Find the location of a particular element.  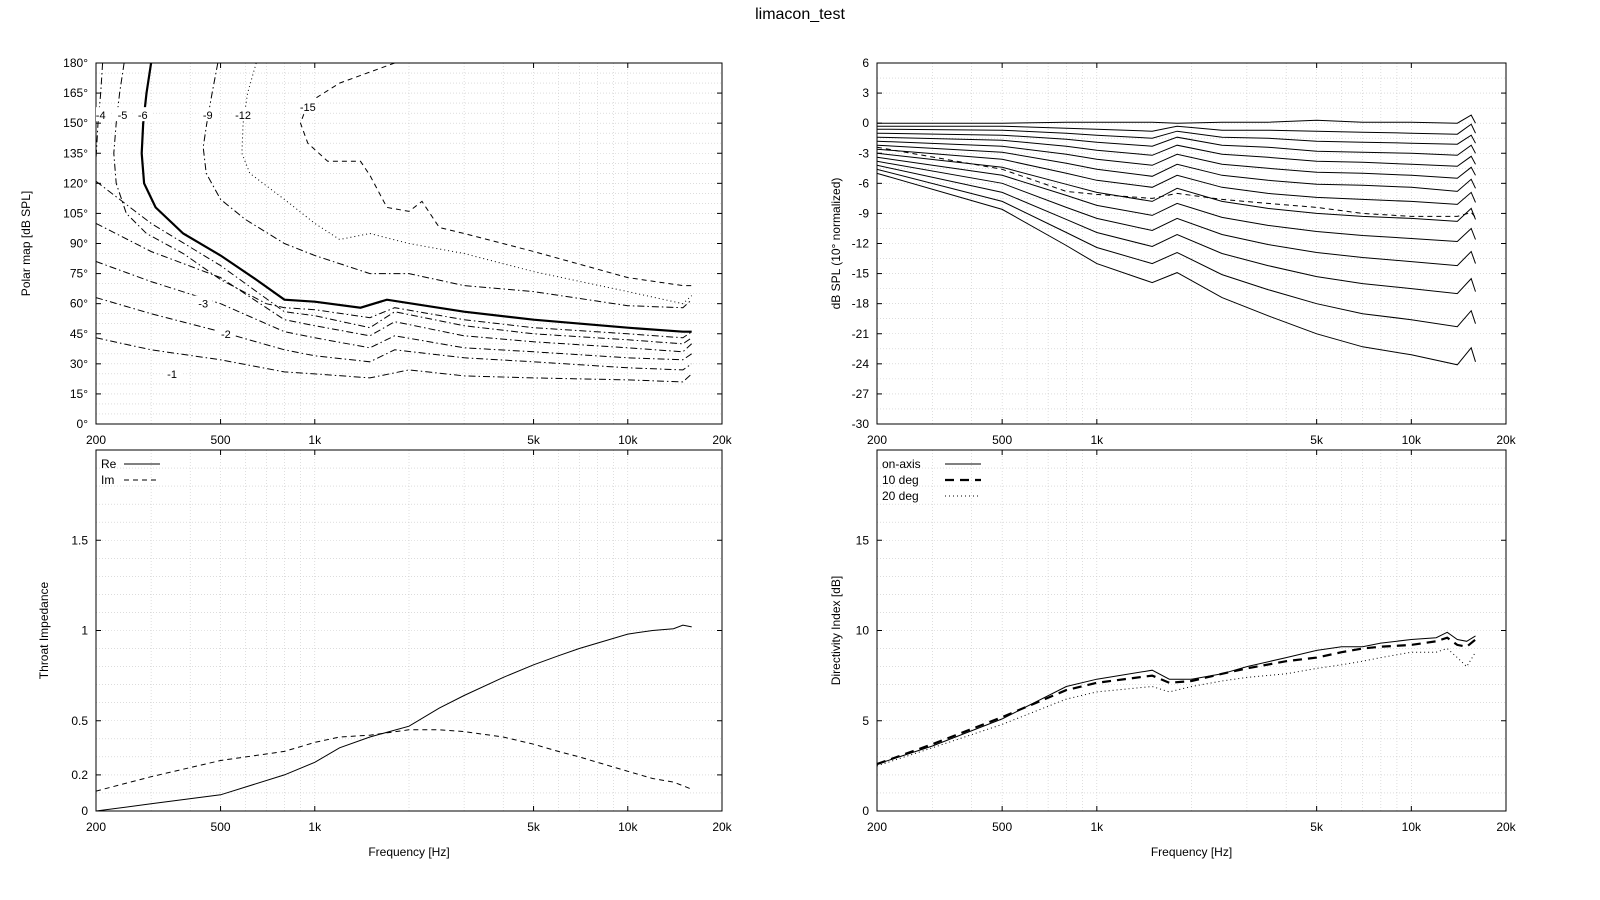

y-tick-label: 5 is located at coordinates (865, 721).